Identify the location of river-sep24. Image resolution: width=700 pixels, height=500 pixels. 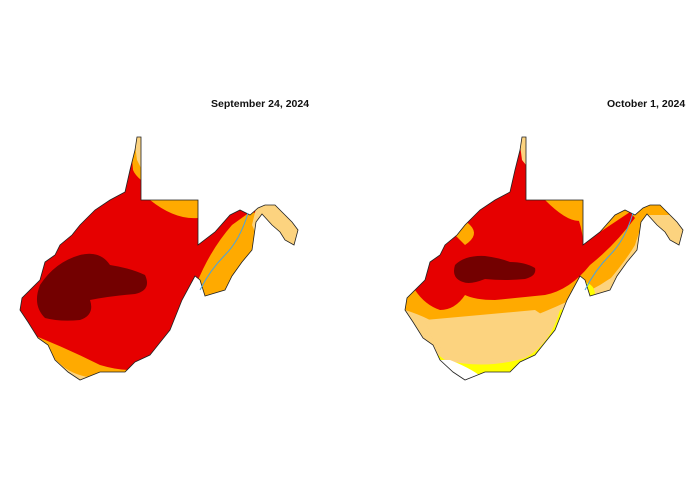
(224, 251).